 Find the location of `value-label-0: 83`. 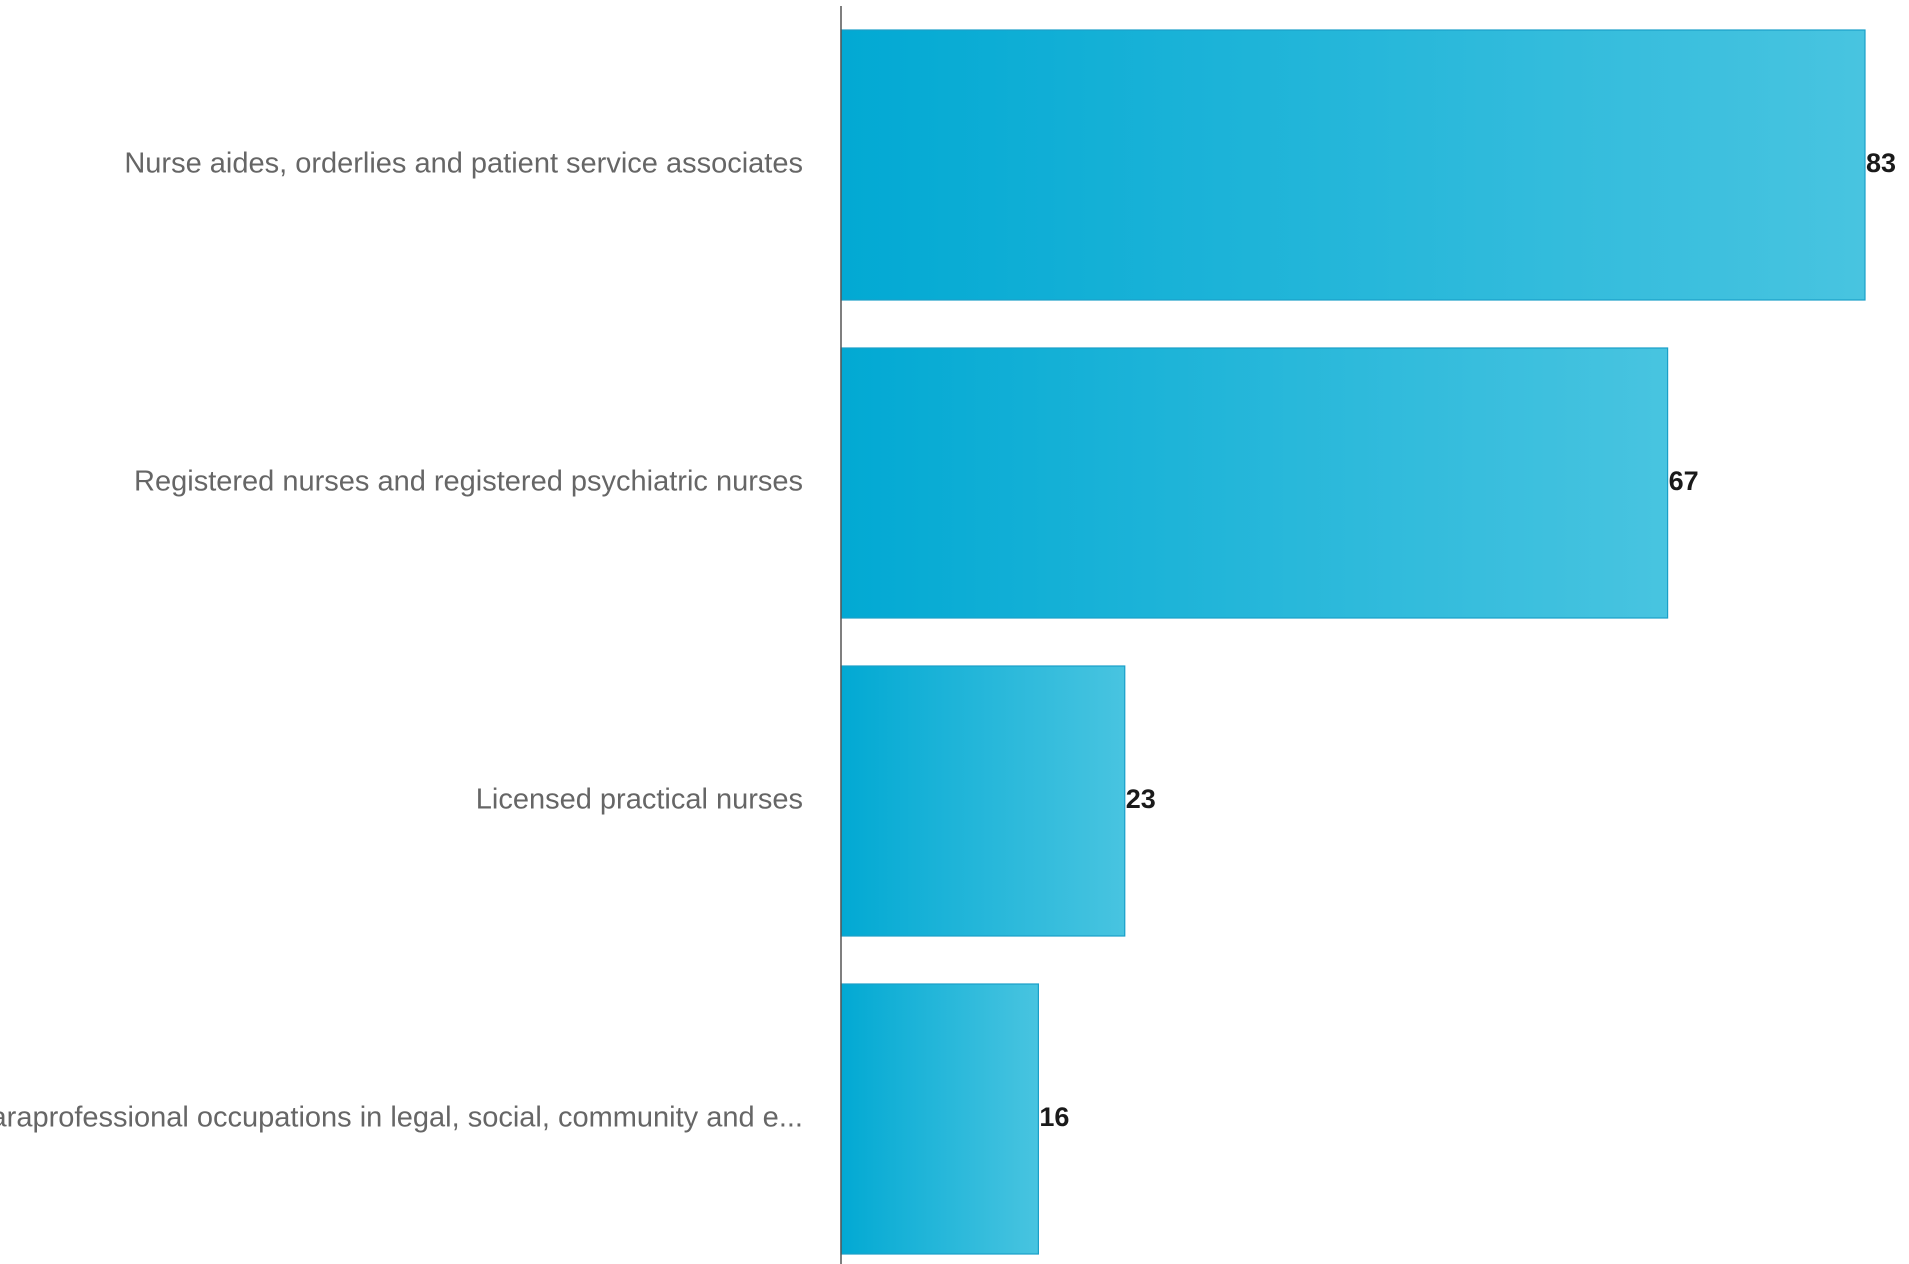

value-label-0: 83 is located at coordinates (1881, 163).